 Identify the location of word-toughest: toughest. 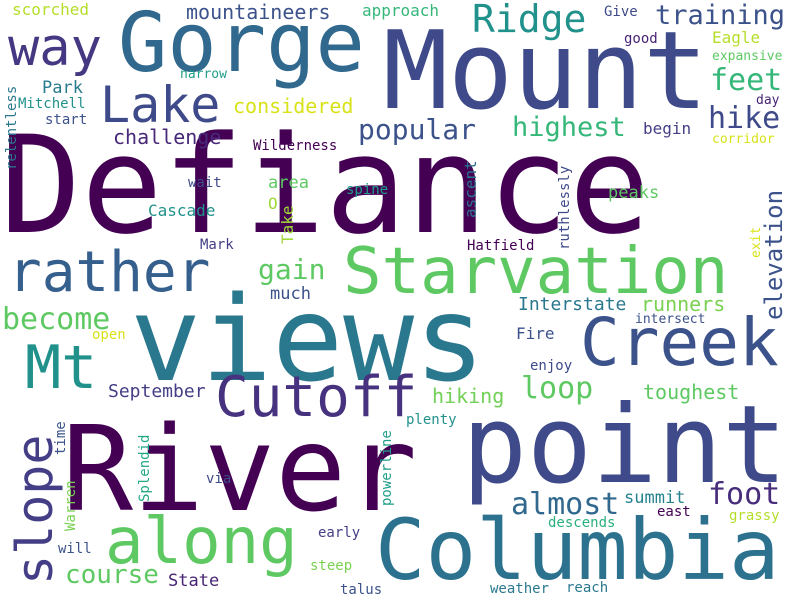
(691, 392).